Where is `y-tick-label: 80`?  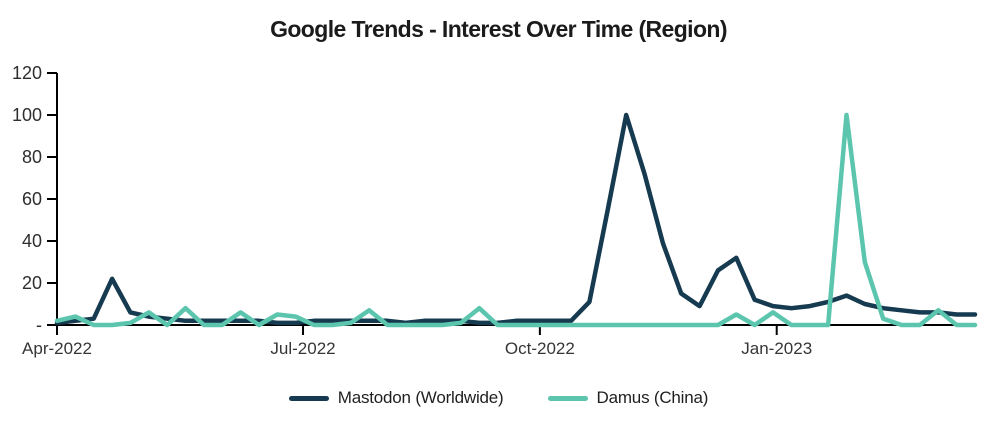 y-tick-label: 80 is located at coordinates (32, 157).